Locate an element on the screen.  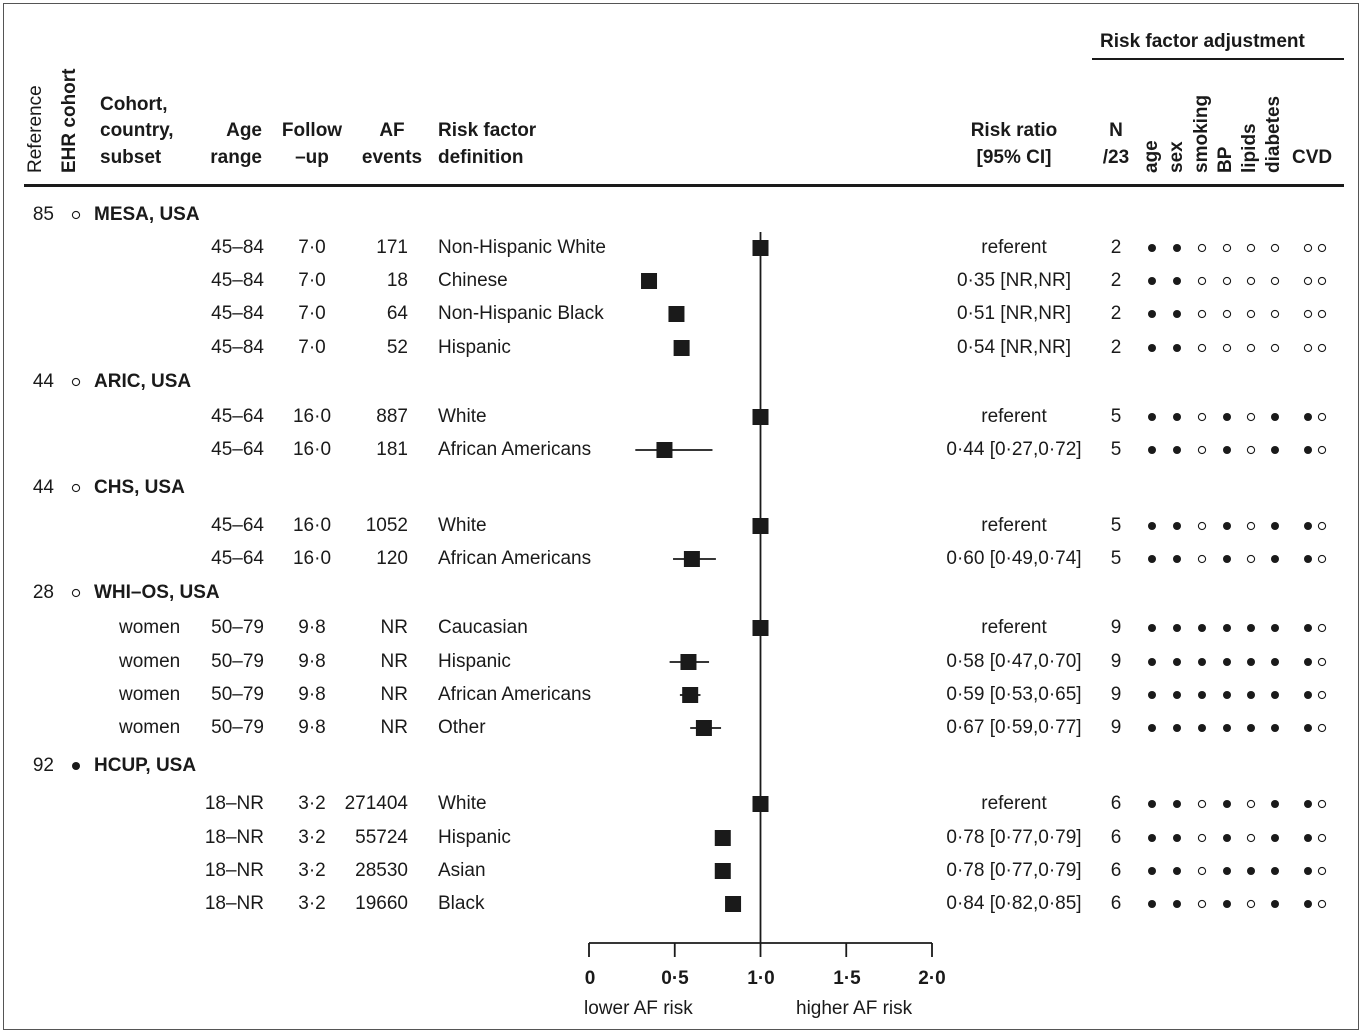
axis-tick-label-0: 0 is located at coordinates (590, 978).